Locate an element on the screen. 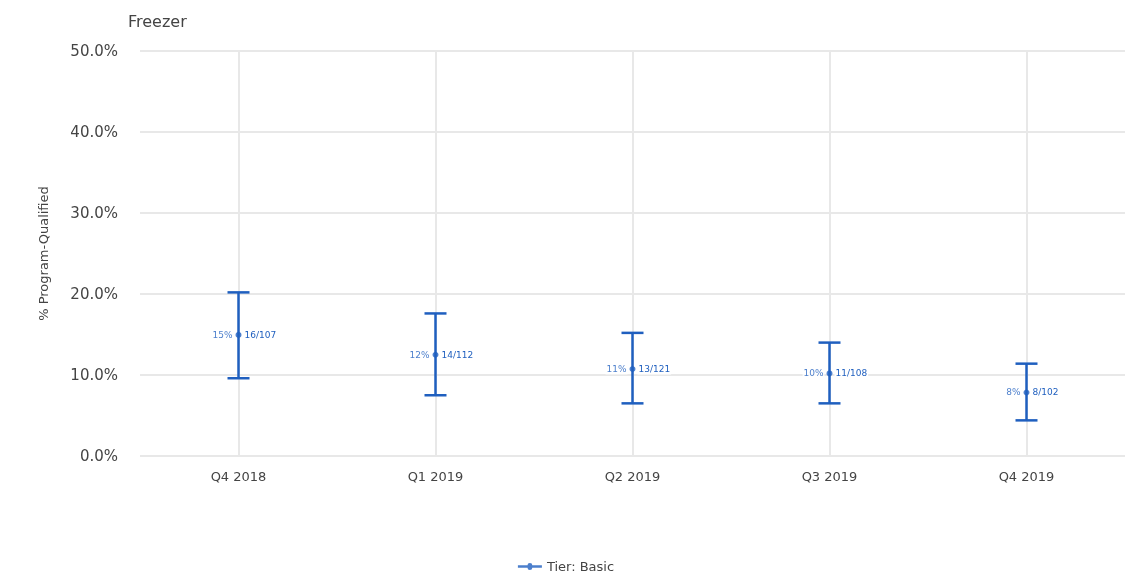 The height and width of the screenshot is (582, 1132). legend-label: Tier: Basic is located at coordinates (580, 566).